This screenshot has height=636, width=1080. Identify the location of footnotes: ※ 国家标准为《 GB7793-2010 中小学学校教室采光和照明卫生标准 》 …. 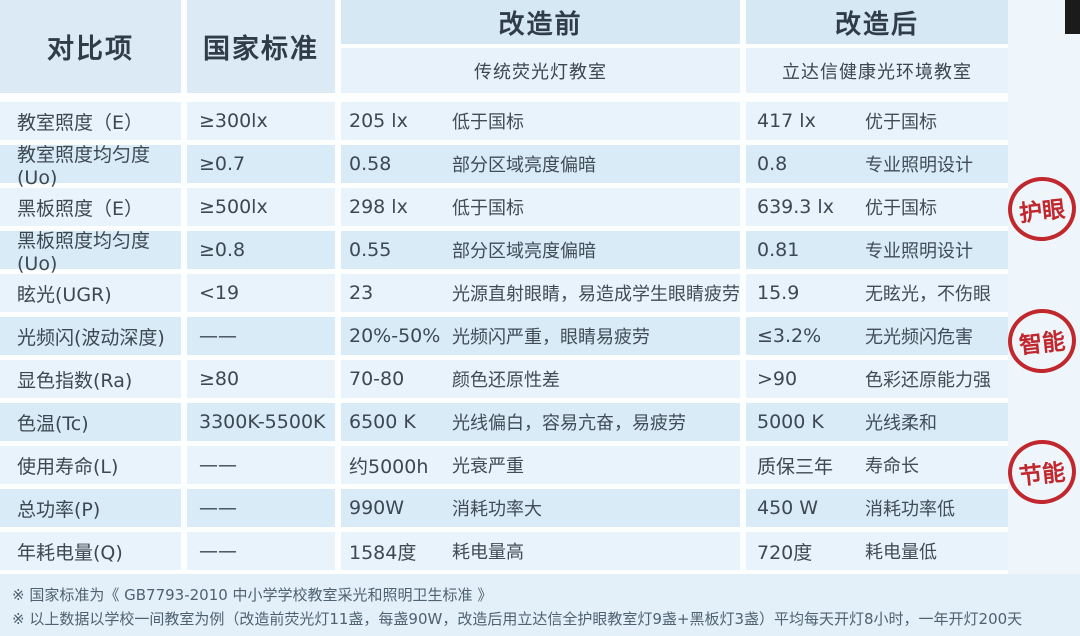
(540, 605).